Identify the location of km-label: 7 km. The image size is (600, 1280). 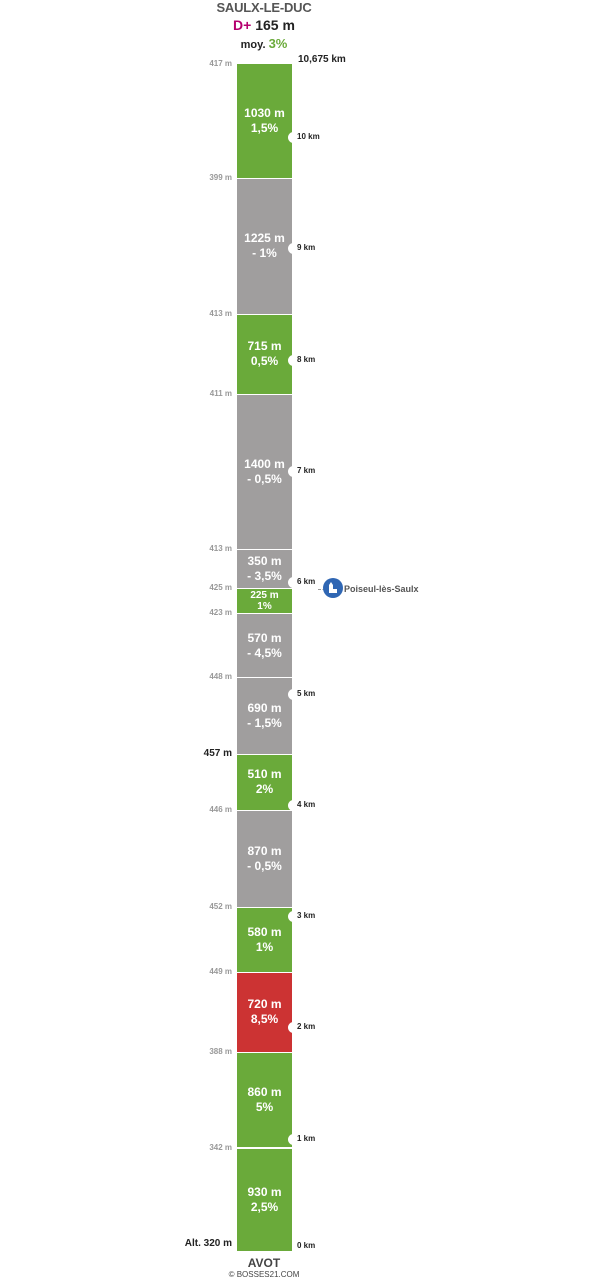
(306, 470).